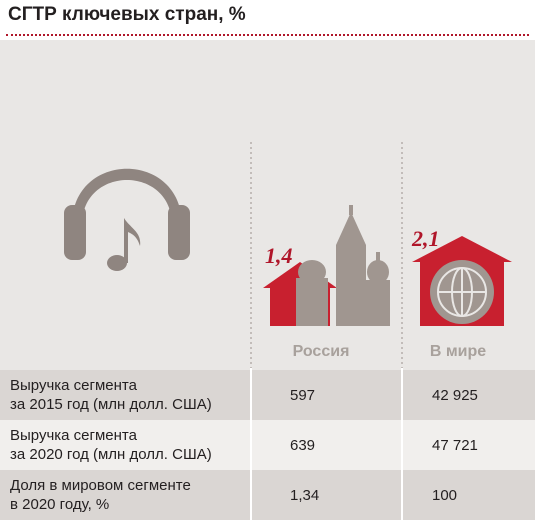  Describe the element at coordinates (455, 395) in the screenshot. I see `cell-value: 42 925` at that location.